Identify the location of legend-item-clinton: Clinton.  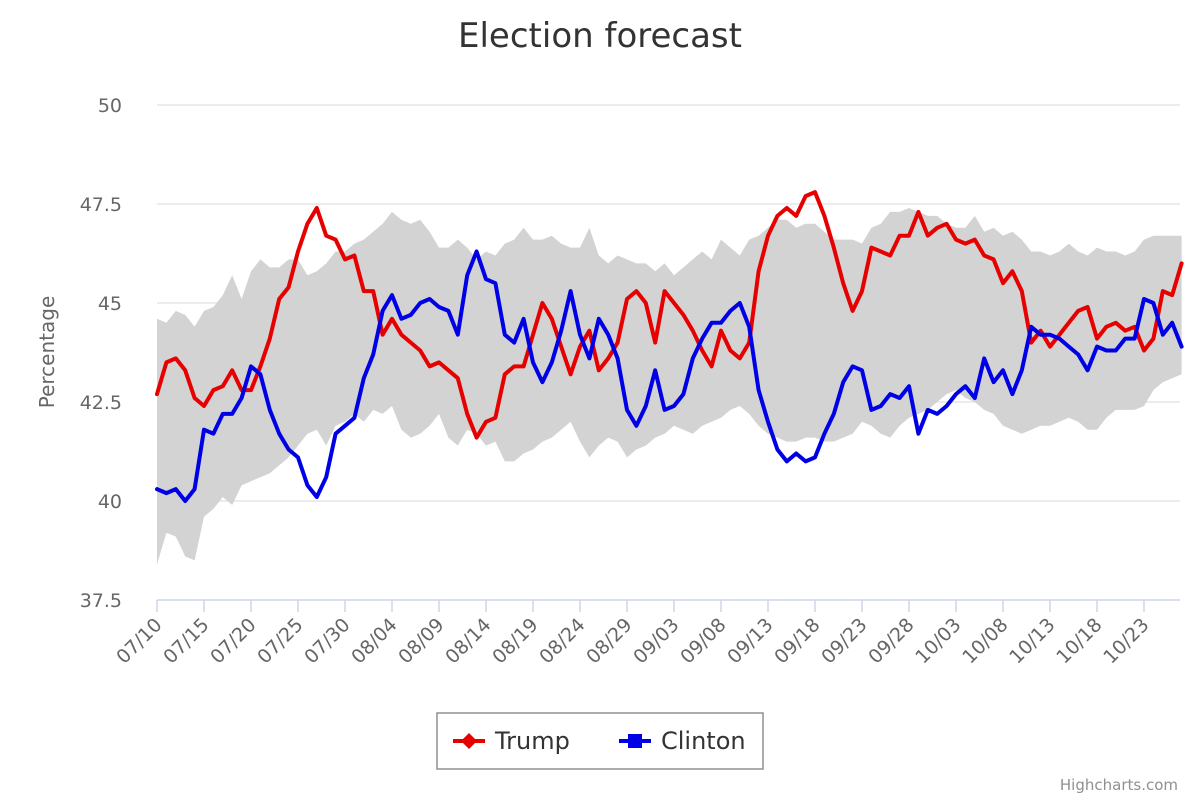
(682, 741).